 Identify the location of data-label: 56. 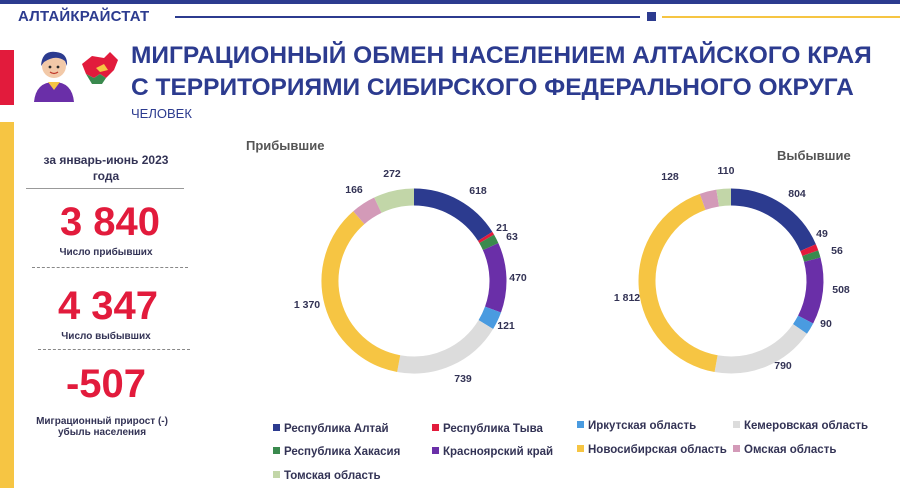
(837, 251).